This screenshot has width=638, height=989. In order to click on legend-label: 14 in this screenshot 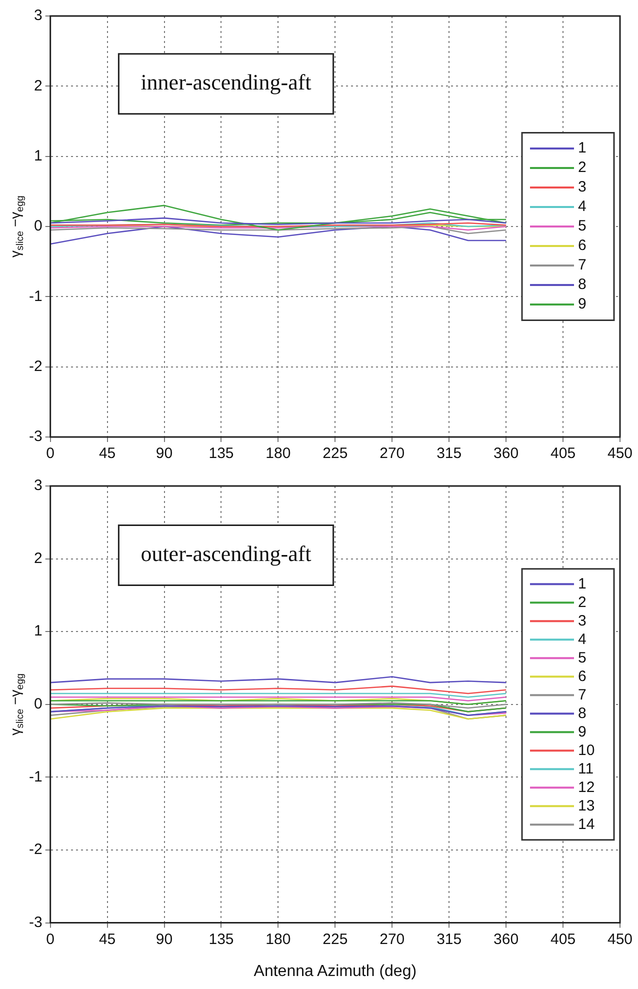, I will do `click(586, 824)`.